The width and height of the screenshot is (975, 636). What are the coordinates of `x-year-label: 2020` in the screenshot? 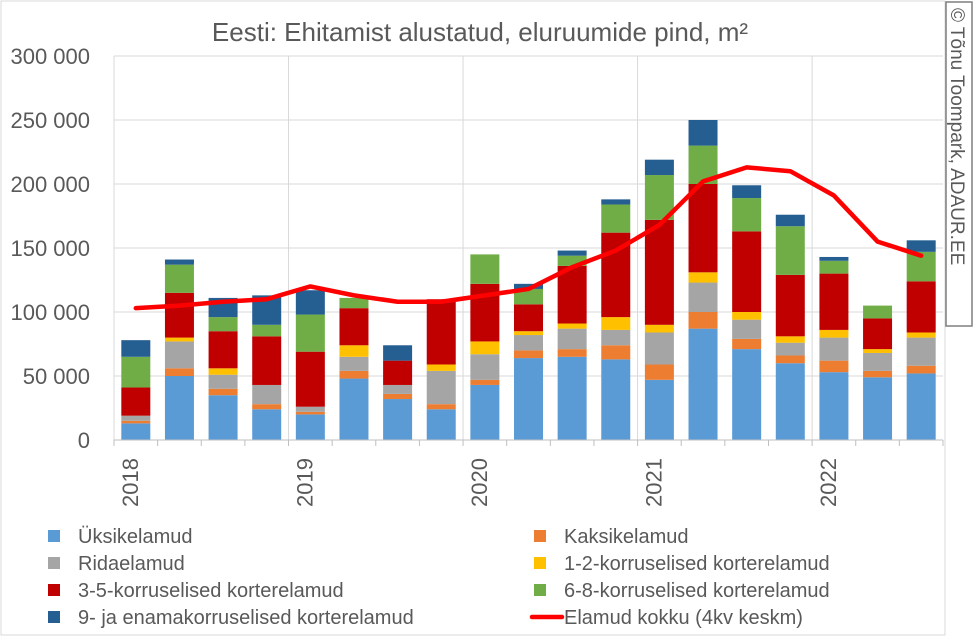 It's located at (479, 482).